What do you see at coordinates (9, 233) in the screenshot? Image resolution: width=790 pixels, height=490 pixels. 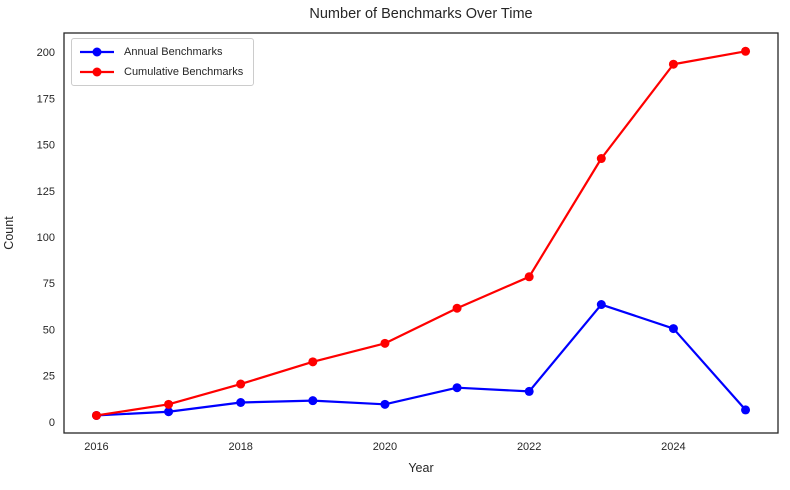 I see `y-axis-label: Count` at bounding box center [9, 233].